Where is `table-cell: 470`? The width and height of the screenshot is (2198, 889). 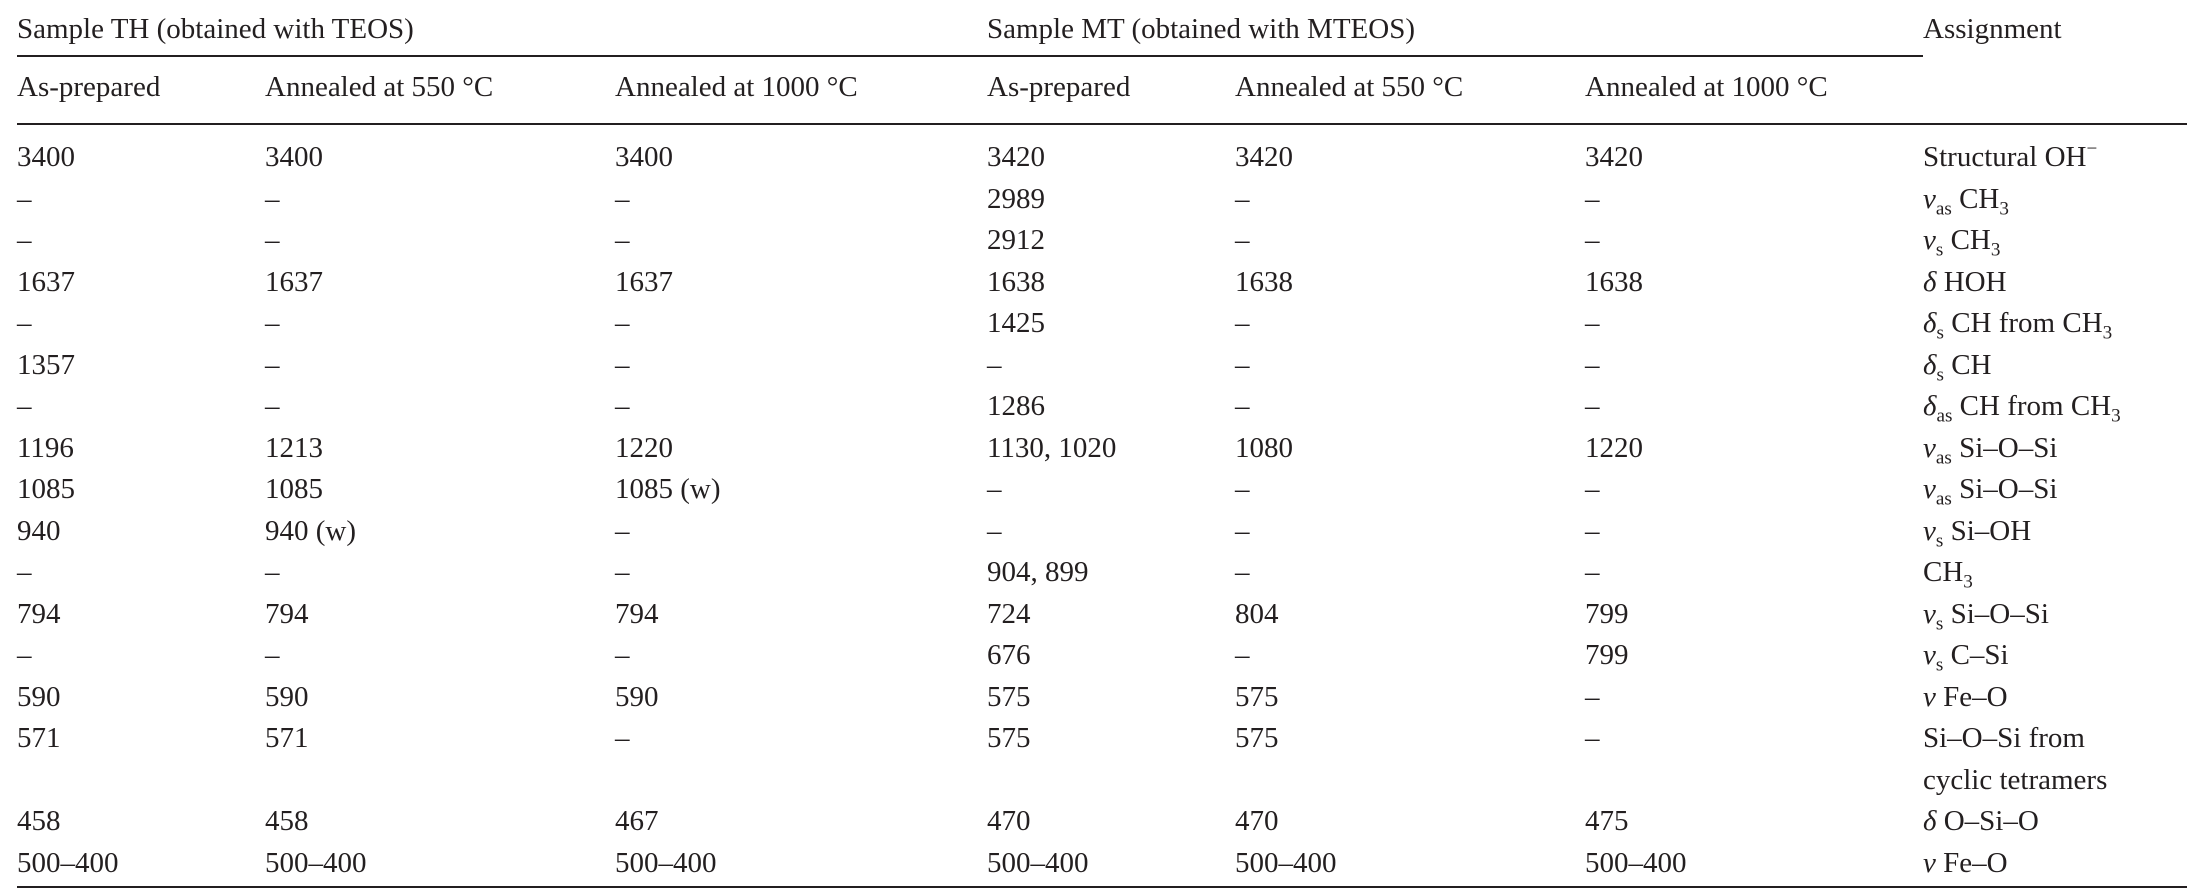 table-cell: 470 is located at coordinates (1257, 821).